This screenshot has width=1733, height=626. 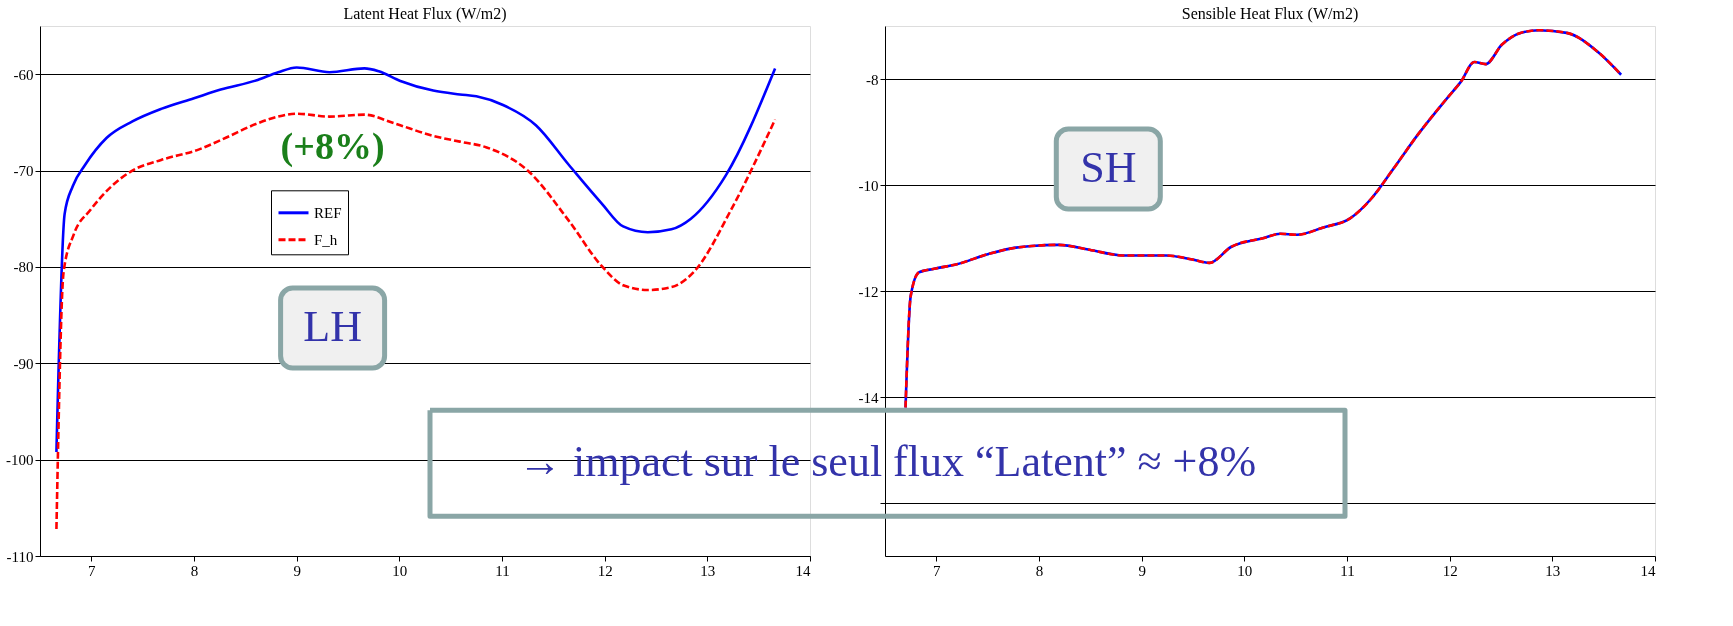 What do you see at coordinates (23, 267) in the screenshot?
I see `y-tick-label: -80` at bounding box center [23, 267].